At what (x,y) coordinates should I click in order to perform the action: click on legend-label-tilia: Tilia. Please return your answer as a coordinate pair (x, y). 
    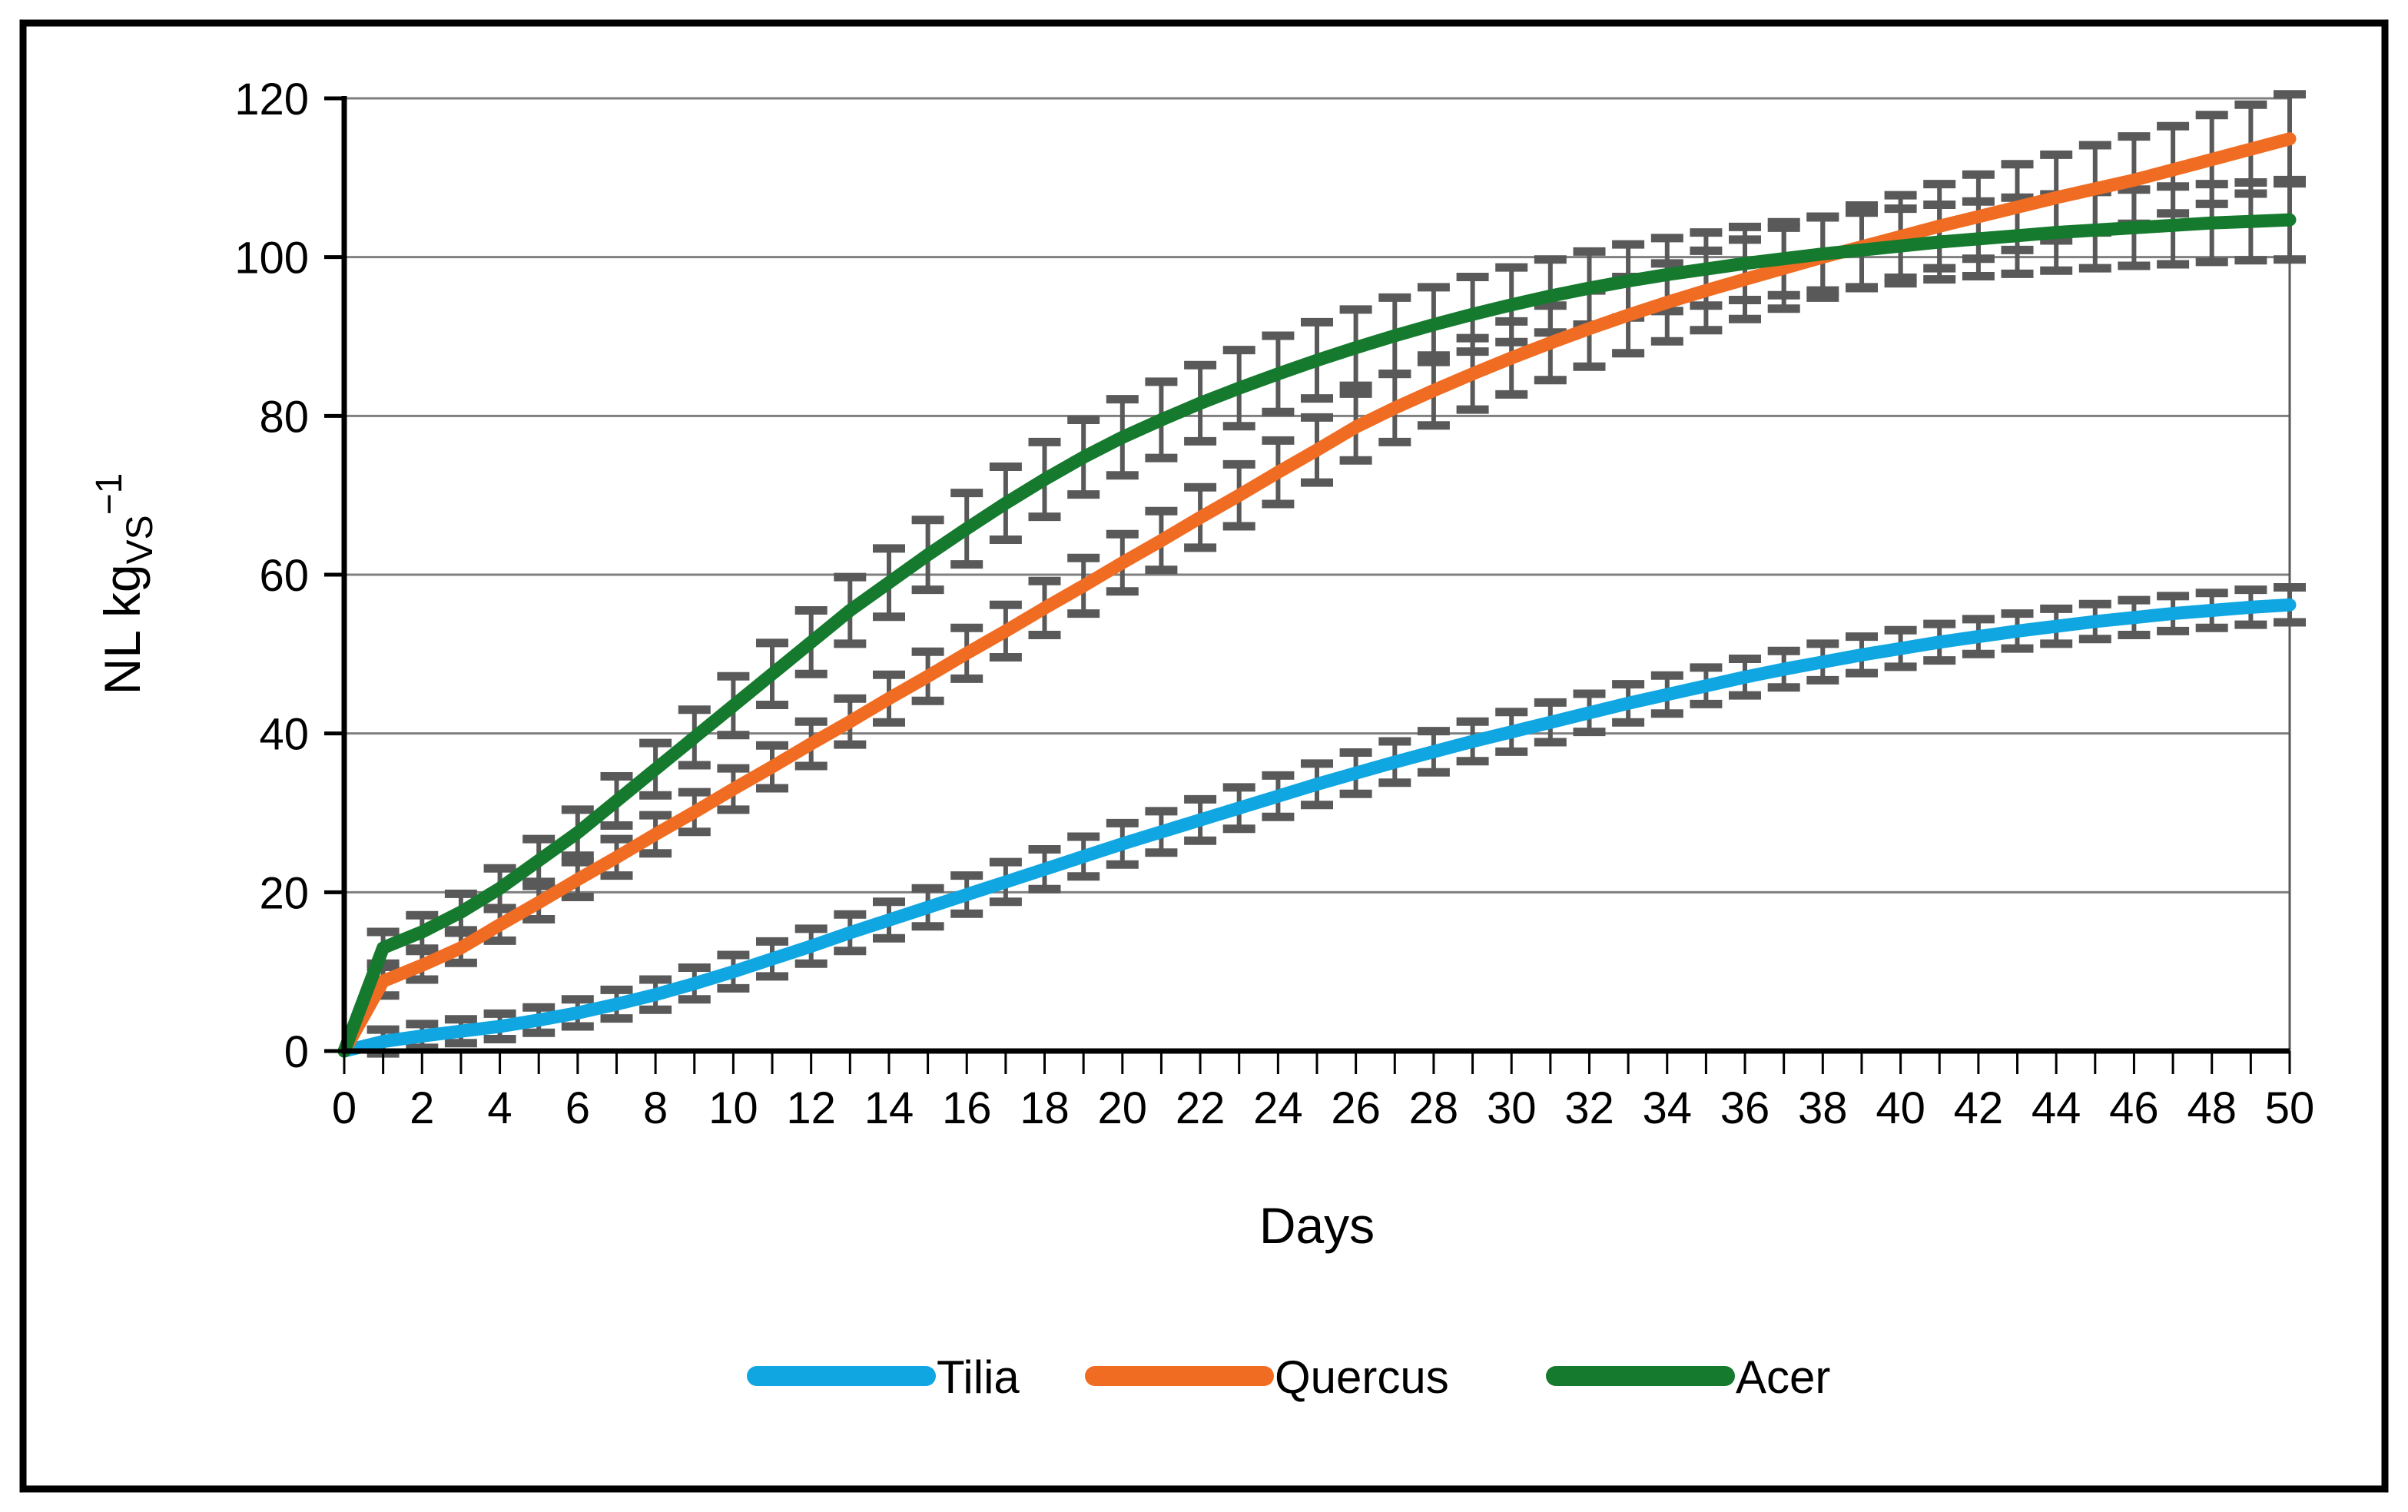
    Looking at the image, I should click on (979, 1377).